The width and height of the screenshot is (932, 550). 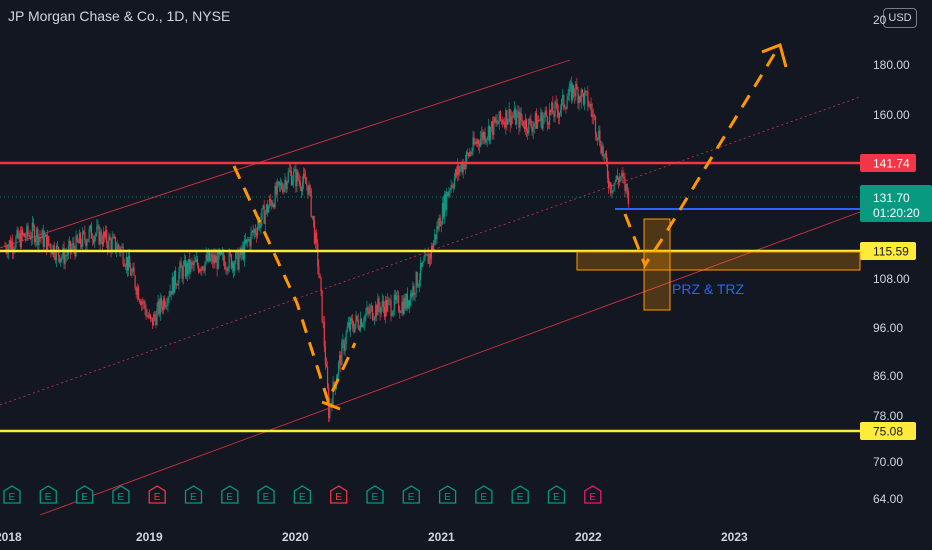 What do you see at coordinates (701, 158) in the screenshot?
I see `projection-path-future` at bounding box center [701, 158].